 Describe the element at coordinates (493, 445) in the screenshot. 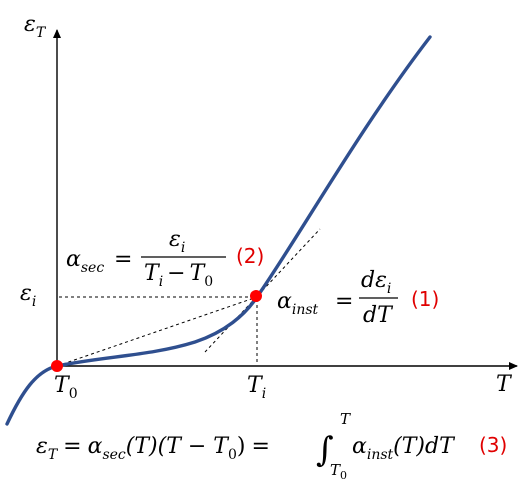

I see `equation-number-3: (3)` at that location.